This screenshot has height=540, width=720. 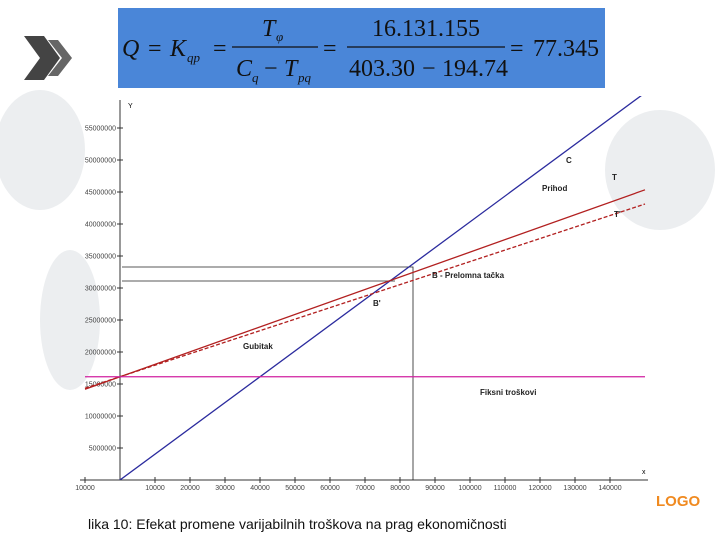 What do you see at coordinates (260, 488) in the screenshot?
I see `x-tick-label: 40000` at bounding box center [260, 488].